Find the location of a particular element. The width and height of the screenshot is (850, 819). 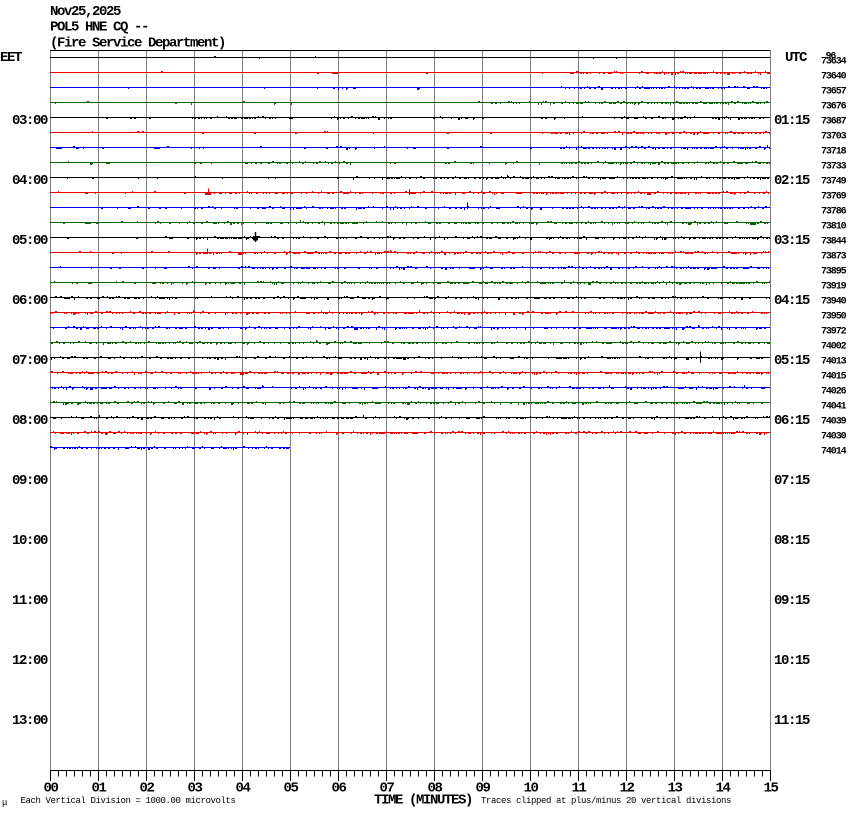

svg-text: 04:15 is located at coordinates (792, 301).